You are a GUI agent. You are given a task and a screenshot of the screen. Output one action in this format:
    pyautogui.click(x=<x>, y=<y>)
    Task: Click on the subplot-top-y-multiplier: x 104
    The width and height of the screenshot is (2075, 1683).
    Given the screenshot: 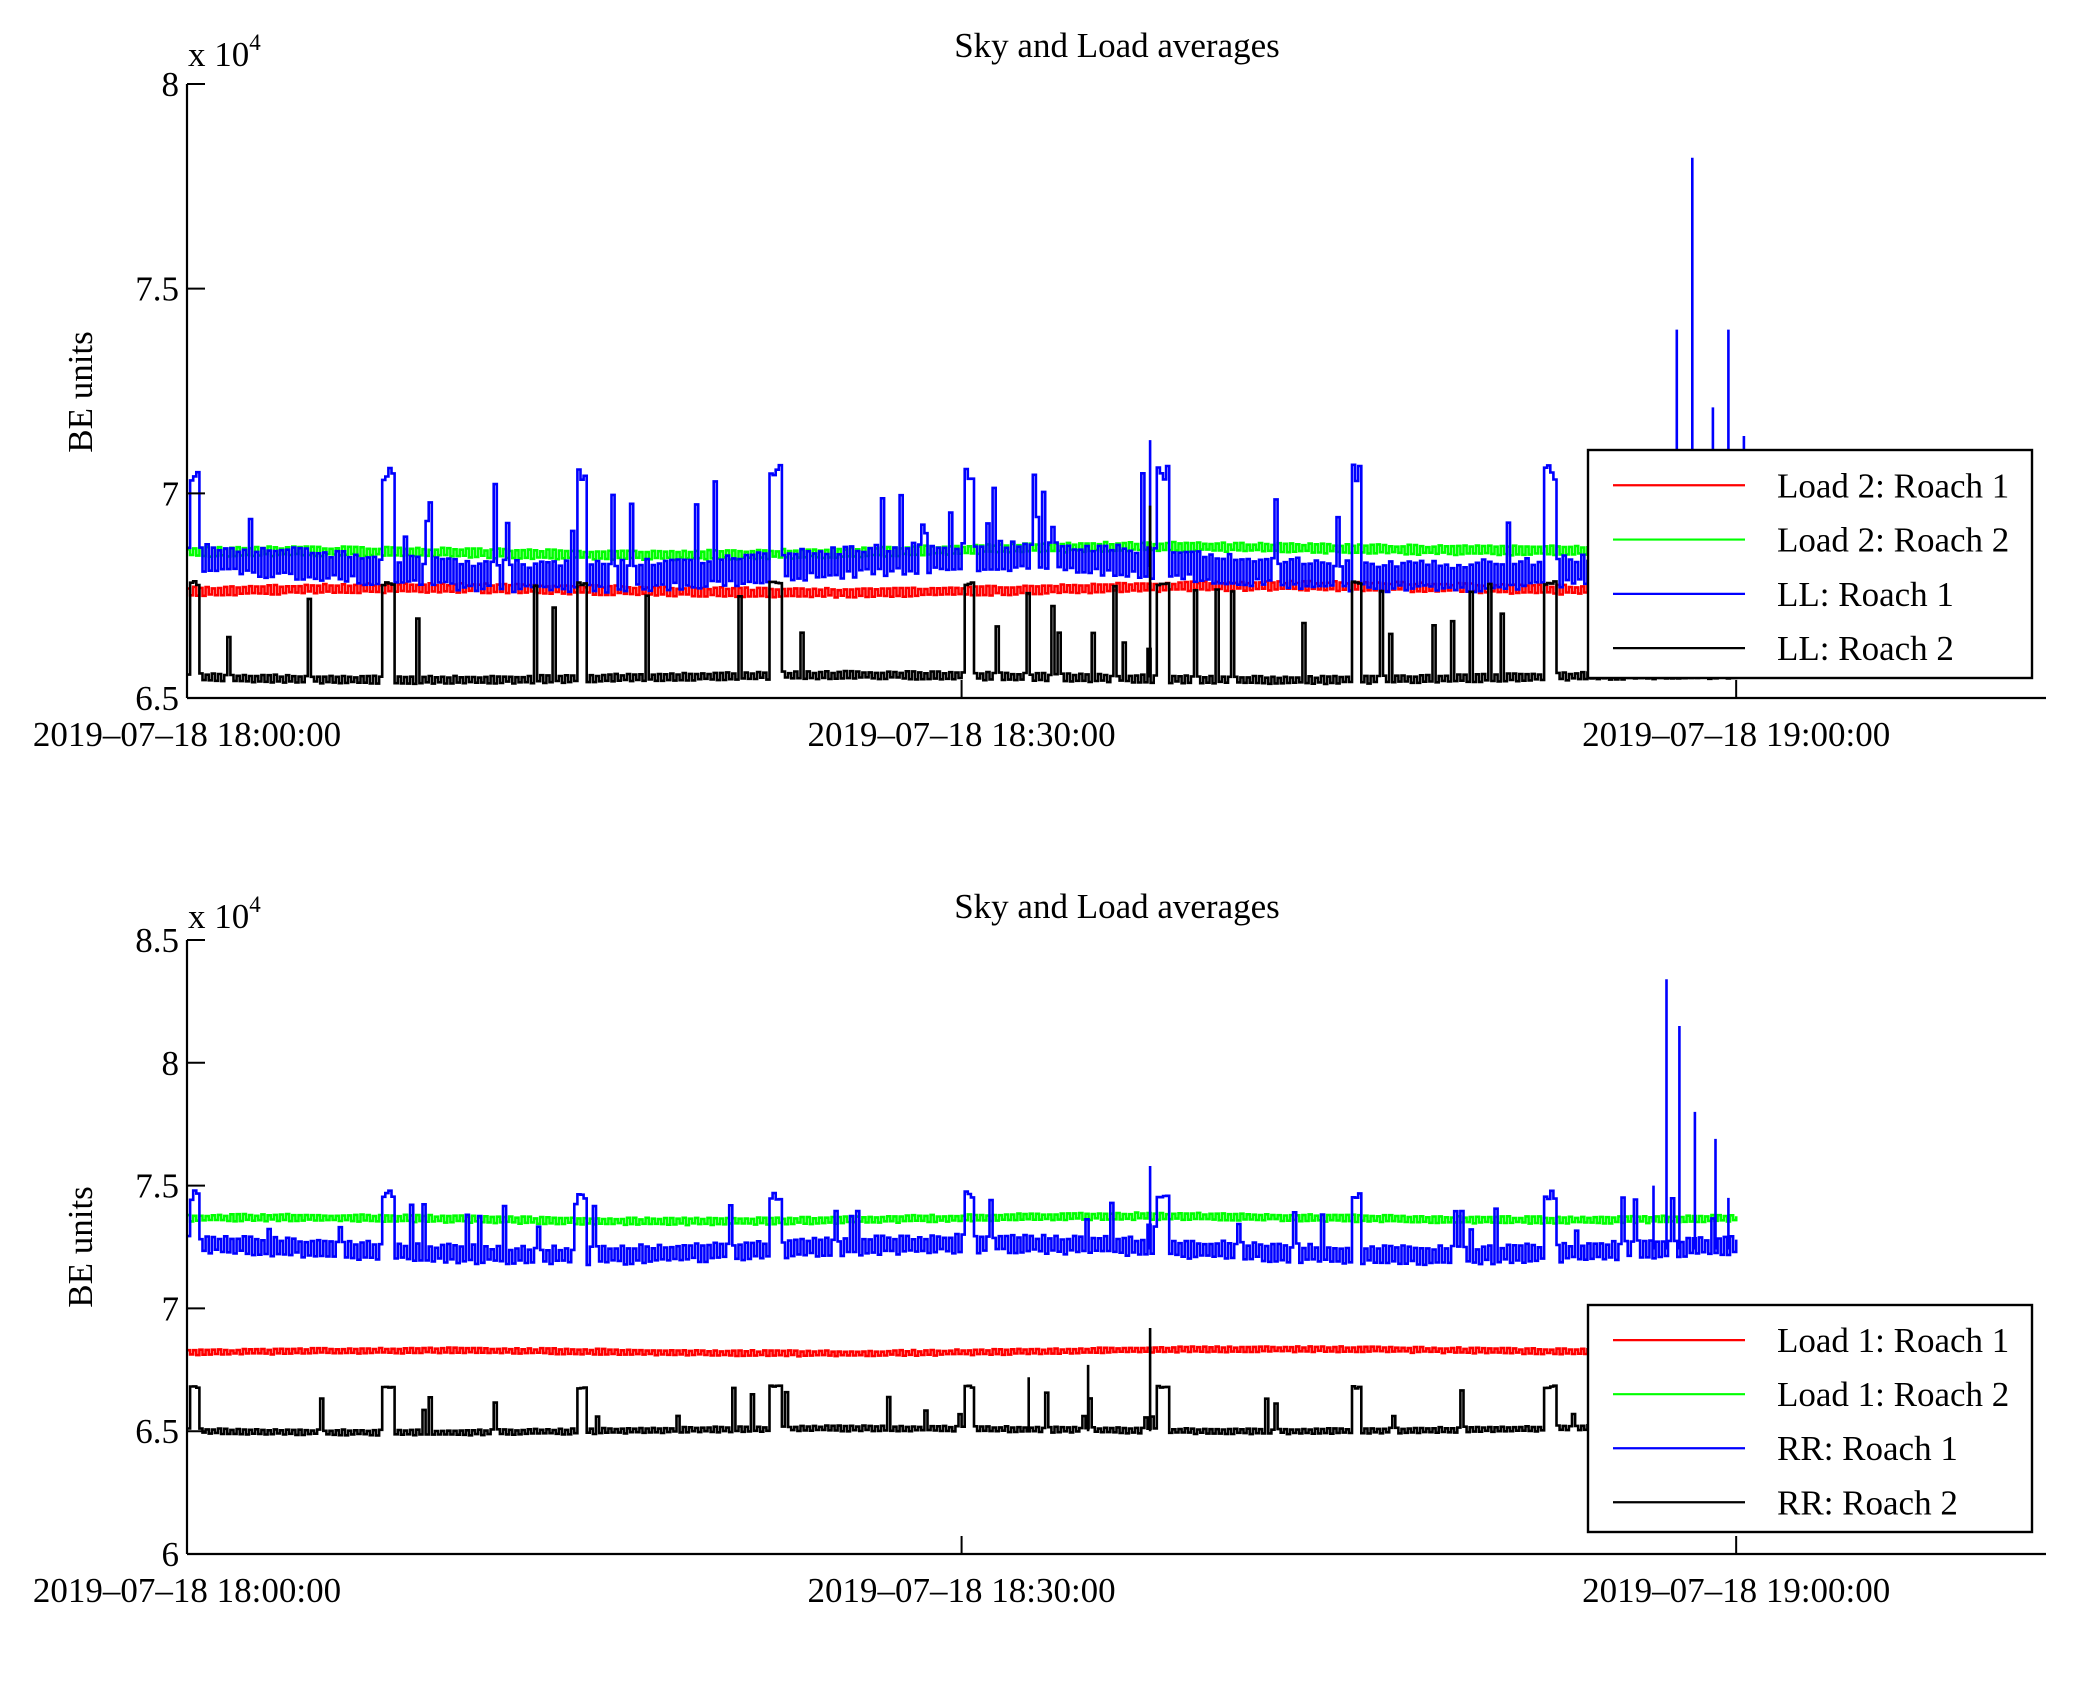 What is the action you would take?
    pyautogui.click(x=224, y=52)
    